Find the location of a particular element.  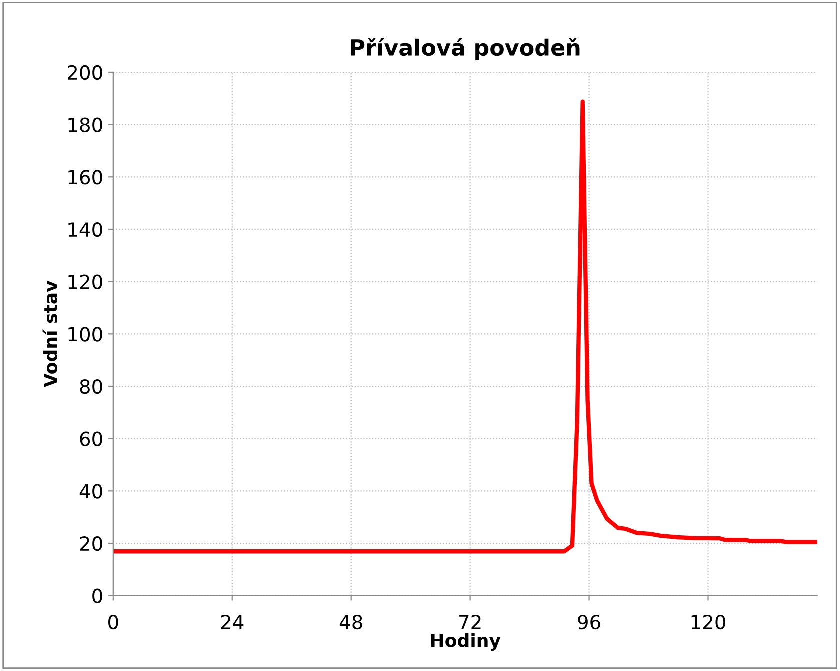

chart-title: Přívalová povodeň is located at coordinates (465, 49).